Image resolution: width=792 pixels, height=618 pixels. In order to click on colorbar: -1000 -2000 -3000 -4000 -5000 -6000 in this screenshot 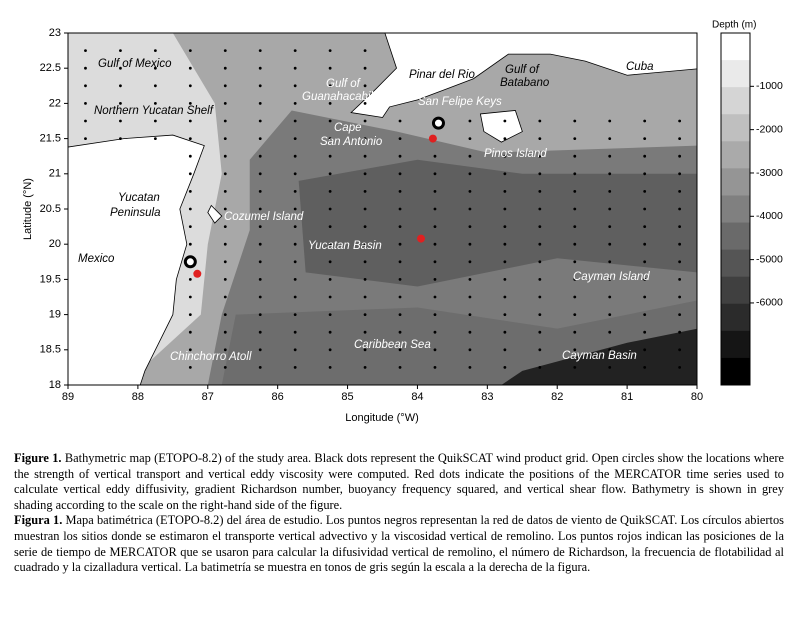, I will do `click(751, 209)`.